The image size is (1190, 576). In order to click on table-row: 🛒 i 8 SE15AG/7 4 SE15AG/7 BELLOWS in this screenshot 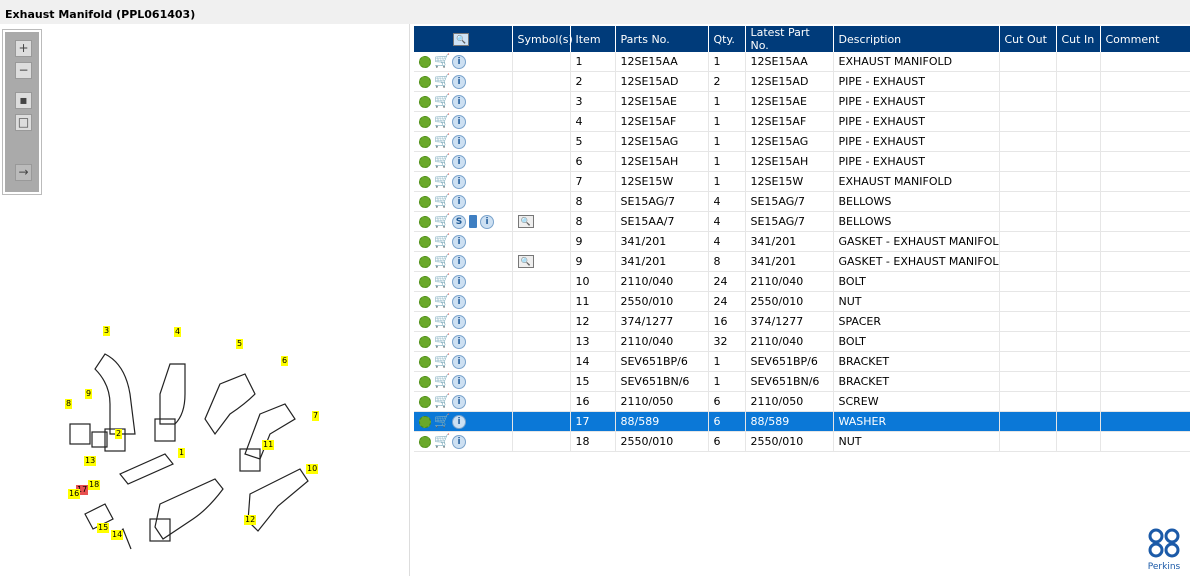, I will do `click(802, 201)`.